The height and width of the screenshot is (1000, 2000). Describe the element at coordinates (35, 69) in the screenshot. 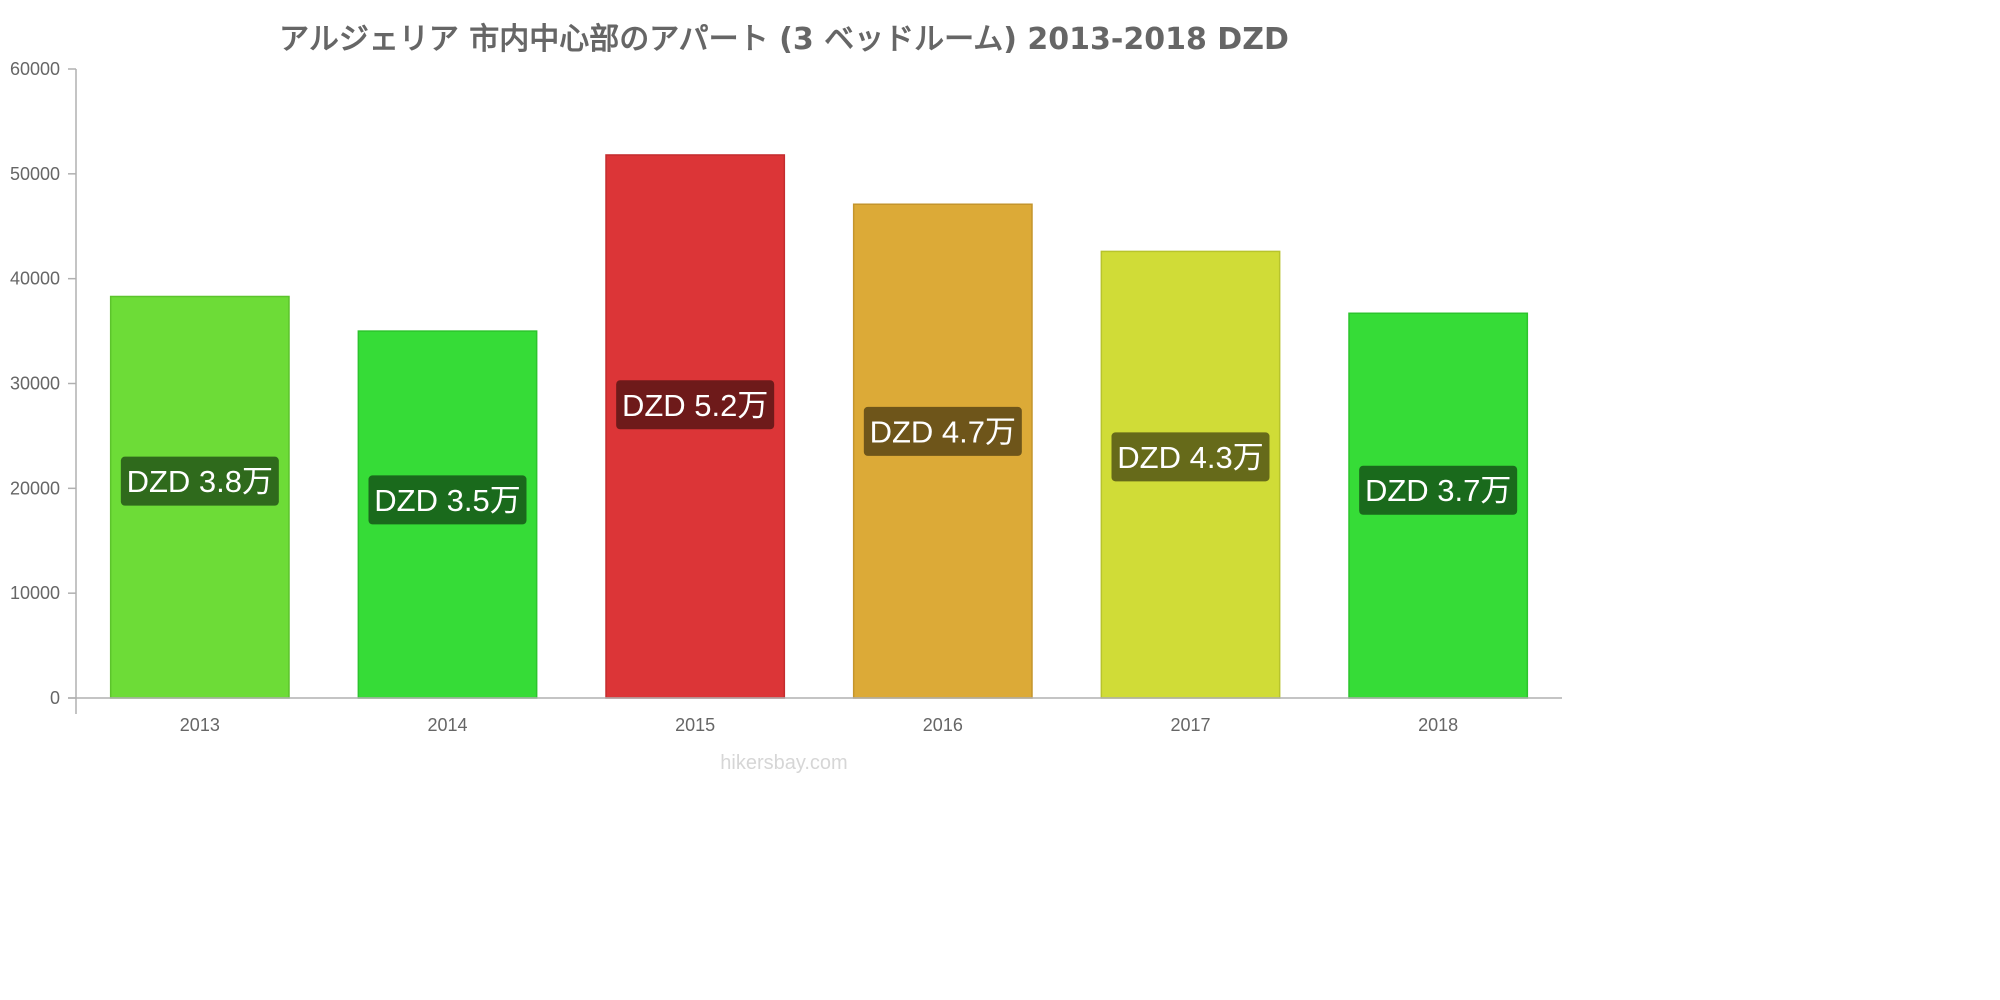

I see `y-tick-label: 60000` at that location.